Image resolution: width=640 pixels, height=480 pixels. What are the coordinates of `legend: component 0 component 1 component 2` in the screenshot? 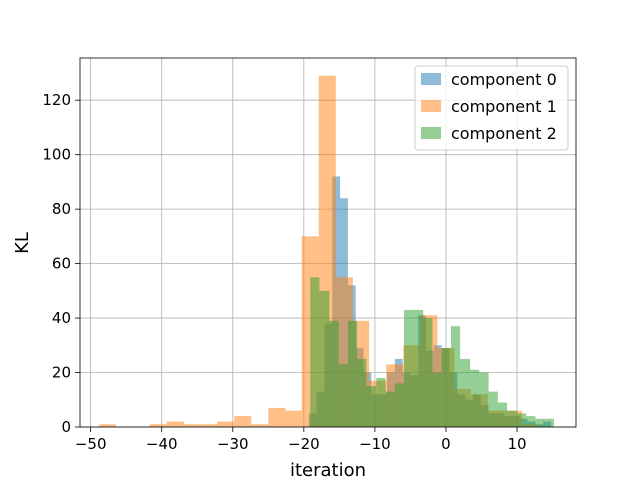 It's located at (491, 108).